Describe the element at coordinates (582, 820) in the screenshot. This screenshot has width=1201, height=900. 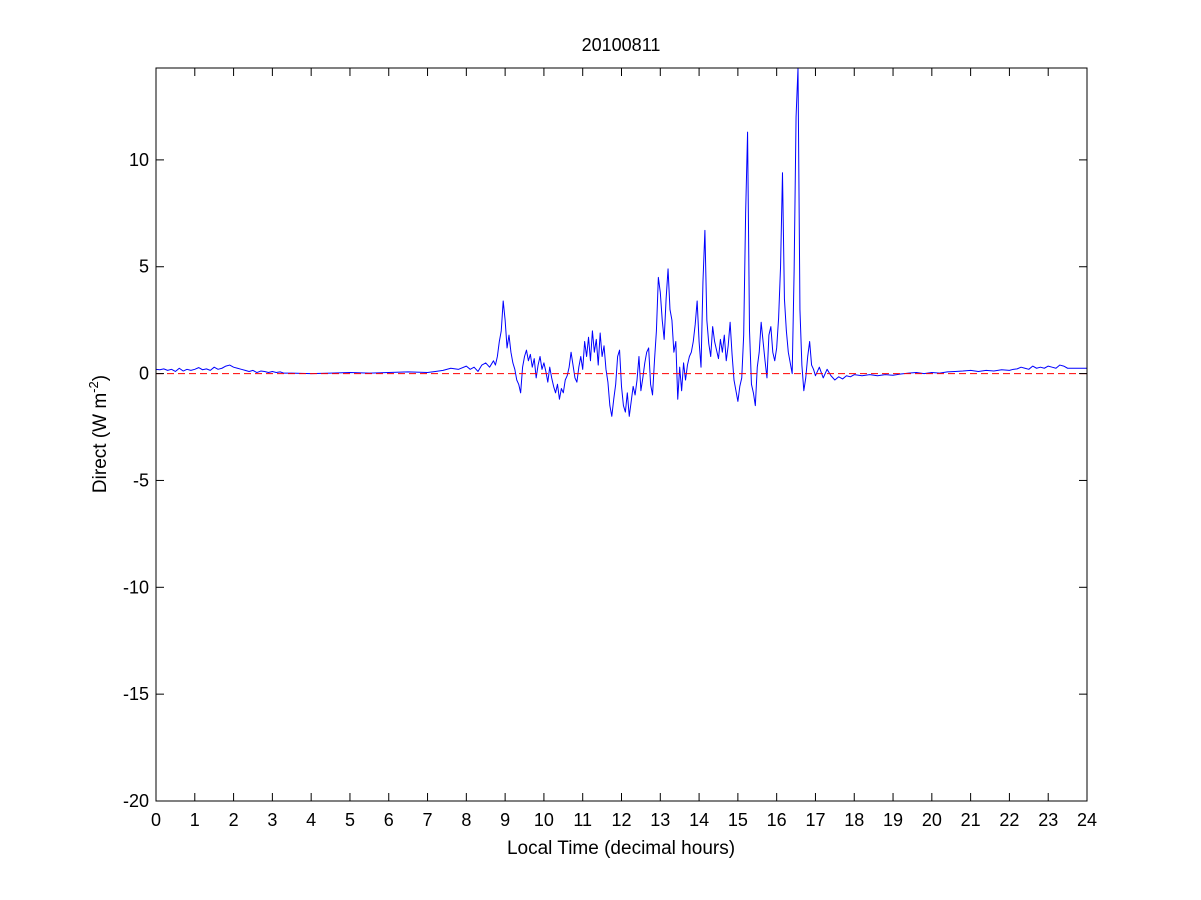
I see `x-tick-label: 11` at that location.